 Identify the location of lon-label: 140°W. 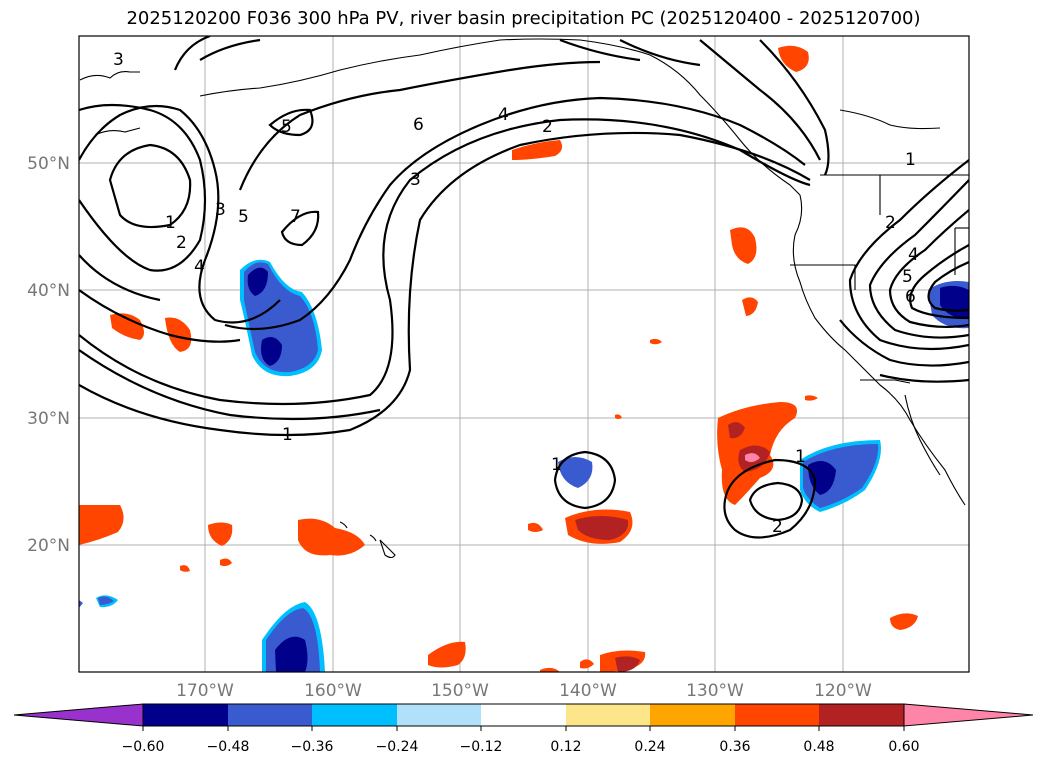
(588, 691).